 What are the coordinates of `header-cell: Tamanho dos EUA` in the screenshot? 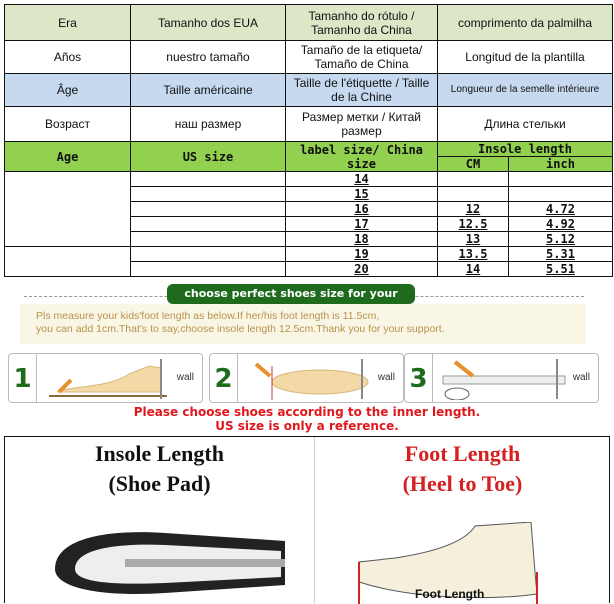 It's located at (208, 22).